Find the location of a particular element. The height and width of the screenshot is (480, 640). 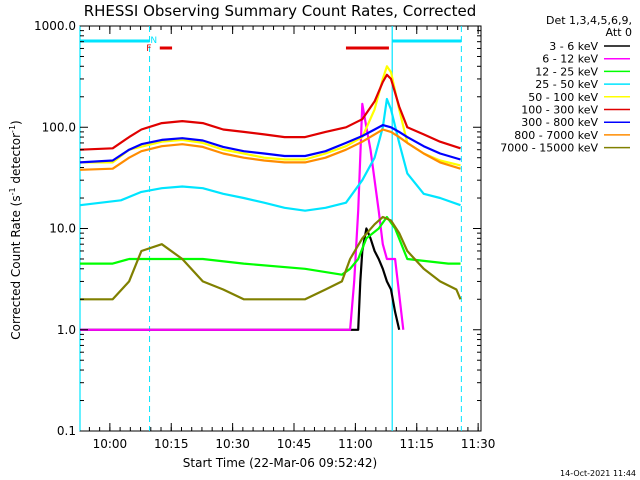

y-axis-label: Corrected Count Rate (s-1 detector-1) is located at coordinates (15, 229).